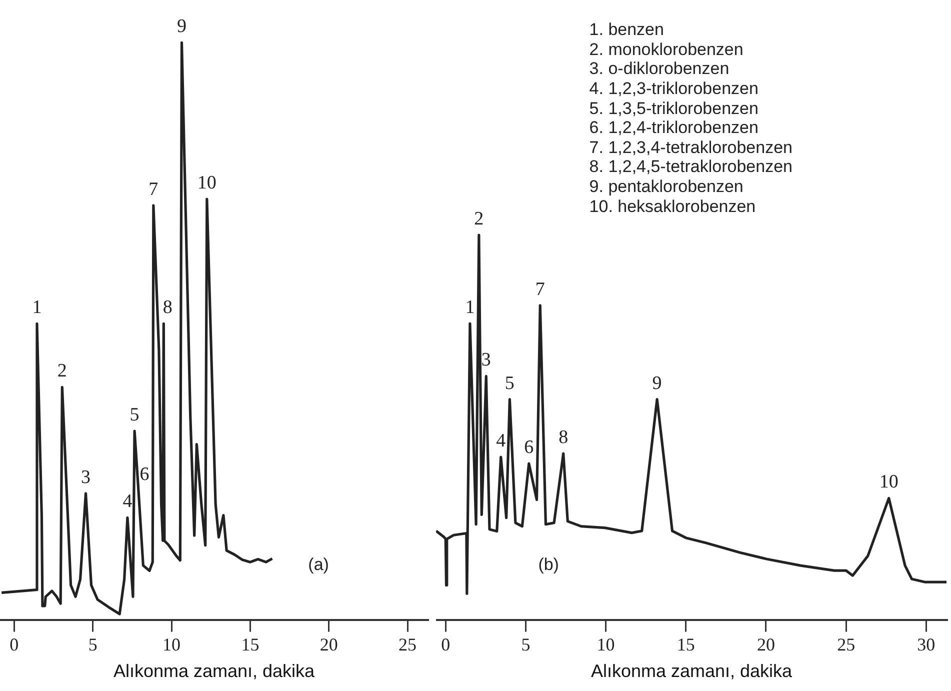 The image size is (951, 691). Describe the element at coordinates (673, 128) in the screenshot. I see `text: 6. 1,2,4-triklorobenzen` at that location.